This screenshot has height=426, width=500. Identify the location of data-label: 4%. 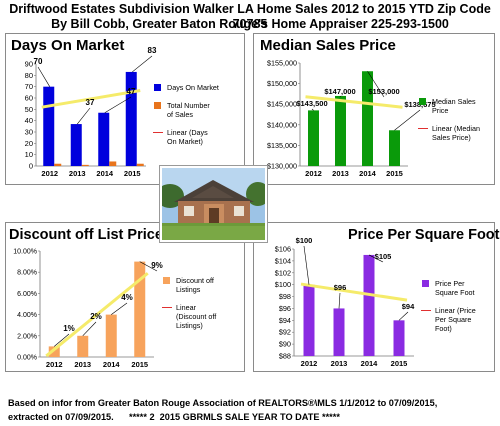
(127, 297).